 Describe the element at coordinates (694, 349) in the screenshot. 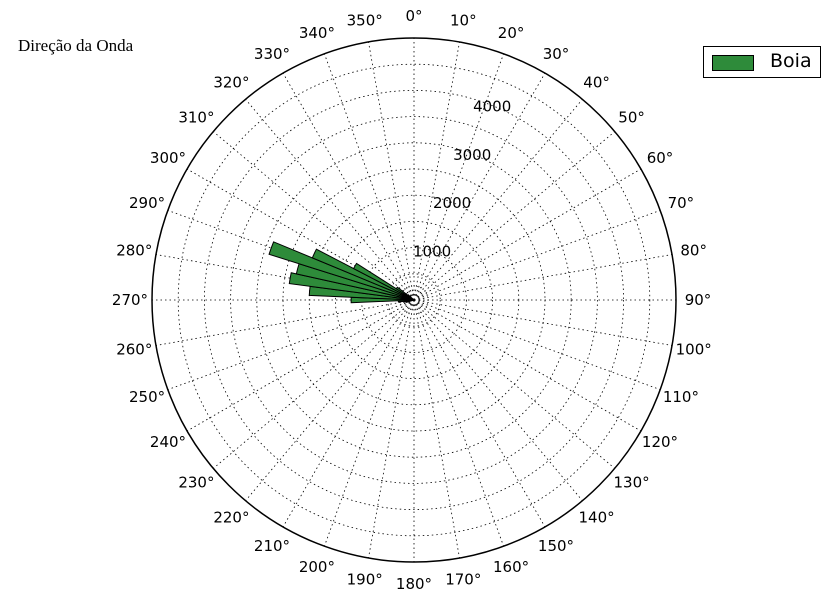

I see `angle-tick-label: 100°` at that location.